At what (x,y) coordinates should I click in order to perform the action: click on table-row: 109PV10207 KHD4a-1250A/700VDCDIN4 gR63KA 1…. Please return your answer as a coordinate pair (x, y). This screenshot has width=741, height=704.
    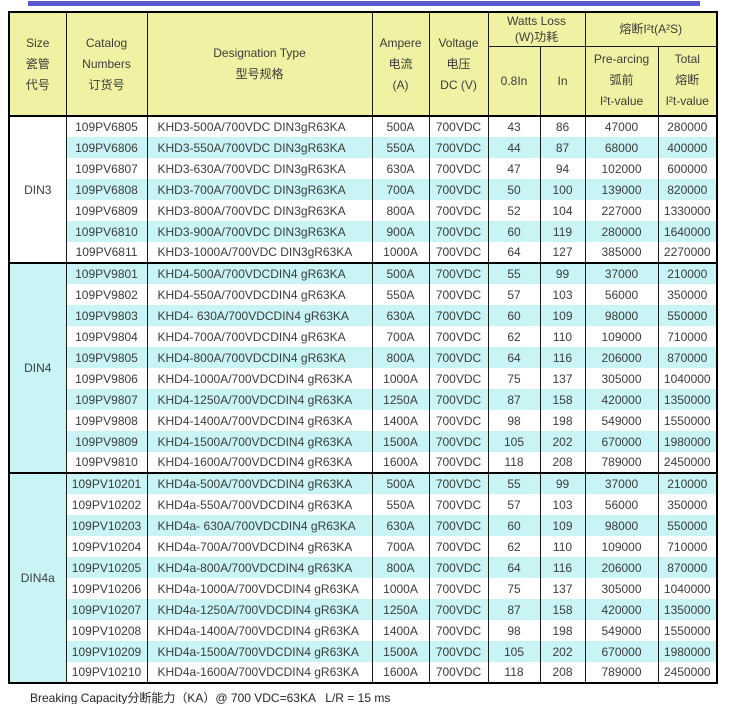
    Looking at the image, I should click on (363, 609).